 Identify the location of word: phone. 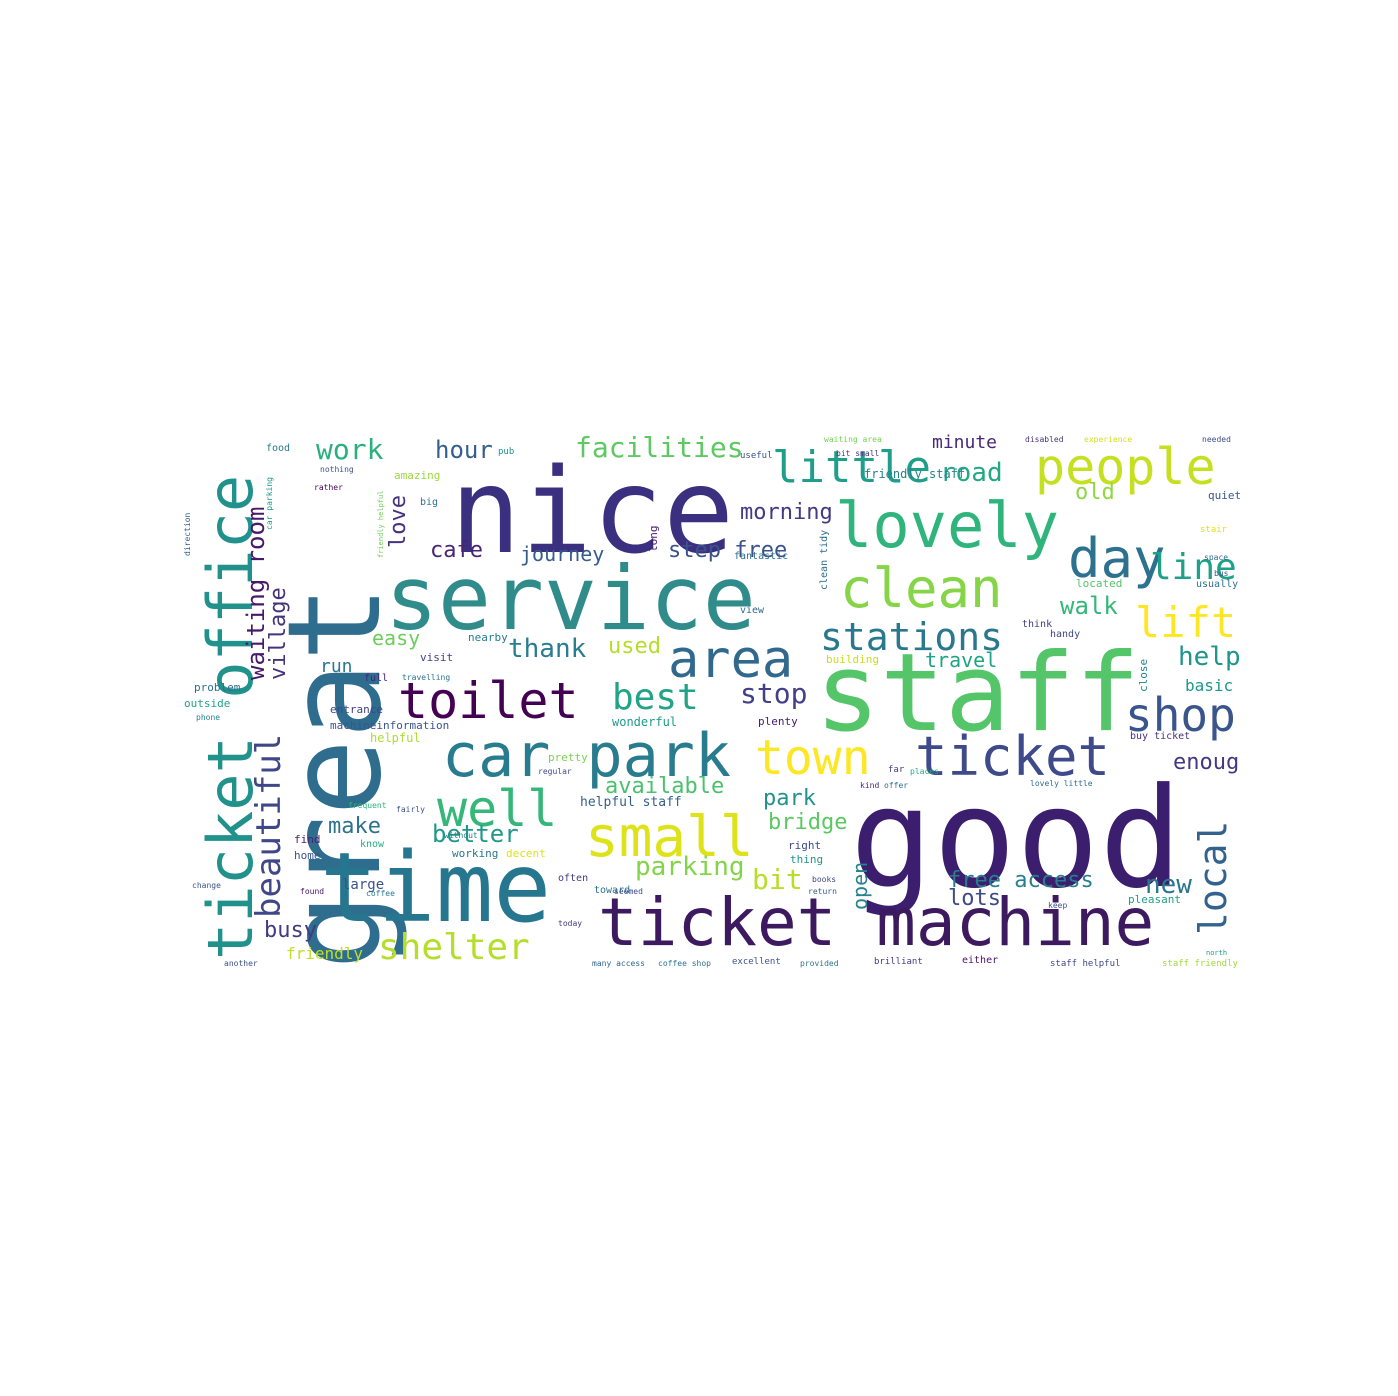
(208, 717).